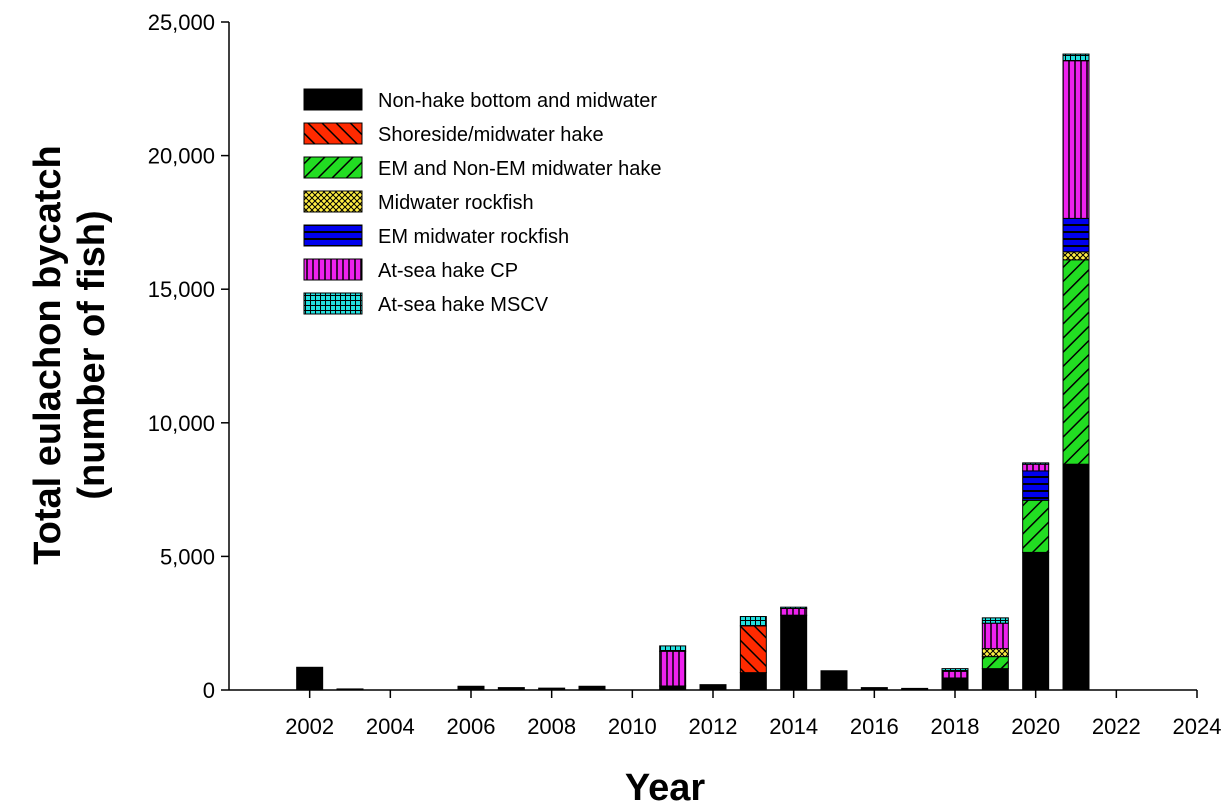  I want to click on x-tick-label: 2018, so click(955, 726).